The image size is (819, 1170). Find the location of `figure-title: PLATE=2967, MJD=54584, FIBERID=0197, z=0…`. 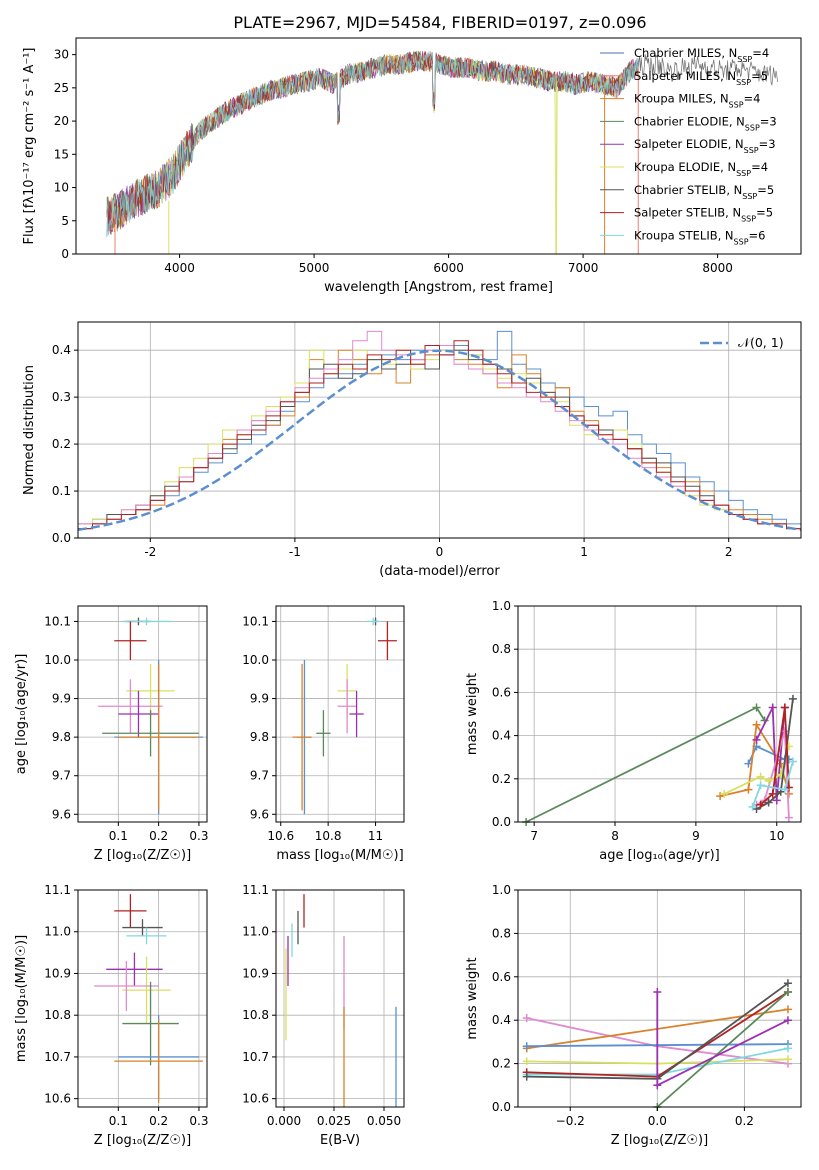

figure-title: PLATE=2967, MJD=54584, FIBERID=0197, z=0… is located at coordinates (439, 22).